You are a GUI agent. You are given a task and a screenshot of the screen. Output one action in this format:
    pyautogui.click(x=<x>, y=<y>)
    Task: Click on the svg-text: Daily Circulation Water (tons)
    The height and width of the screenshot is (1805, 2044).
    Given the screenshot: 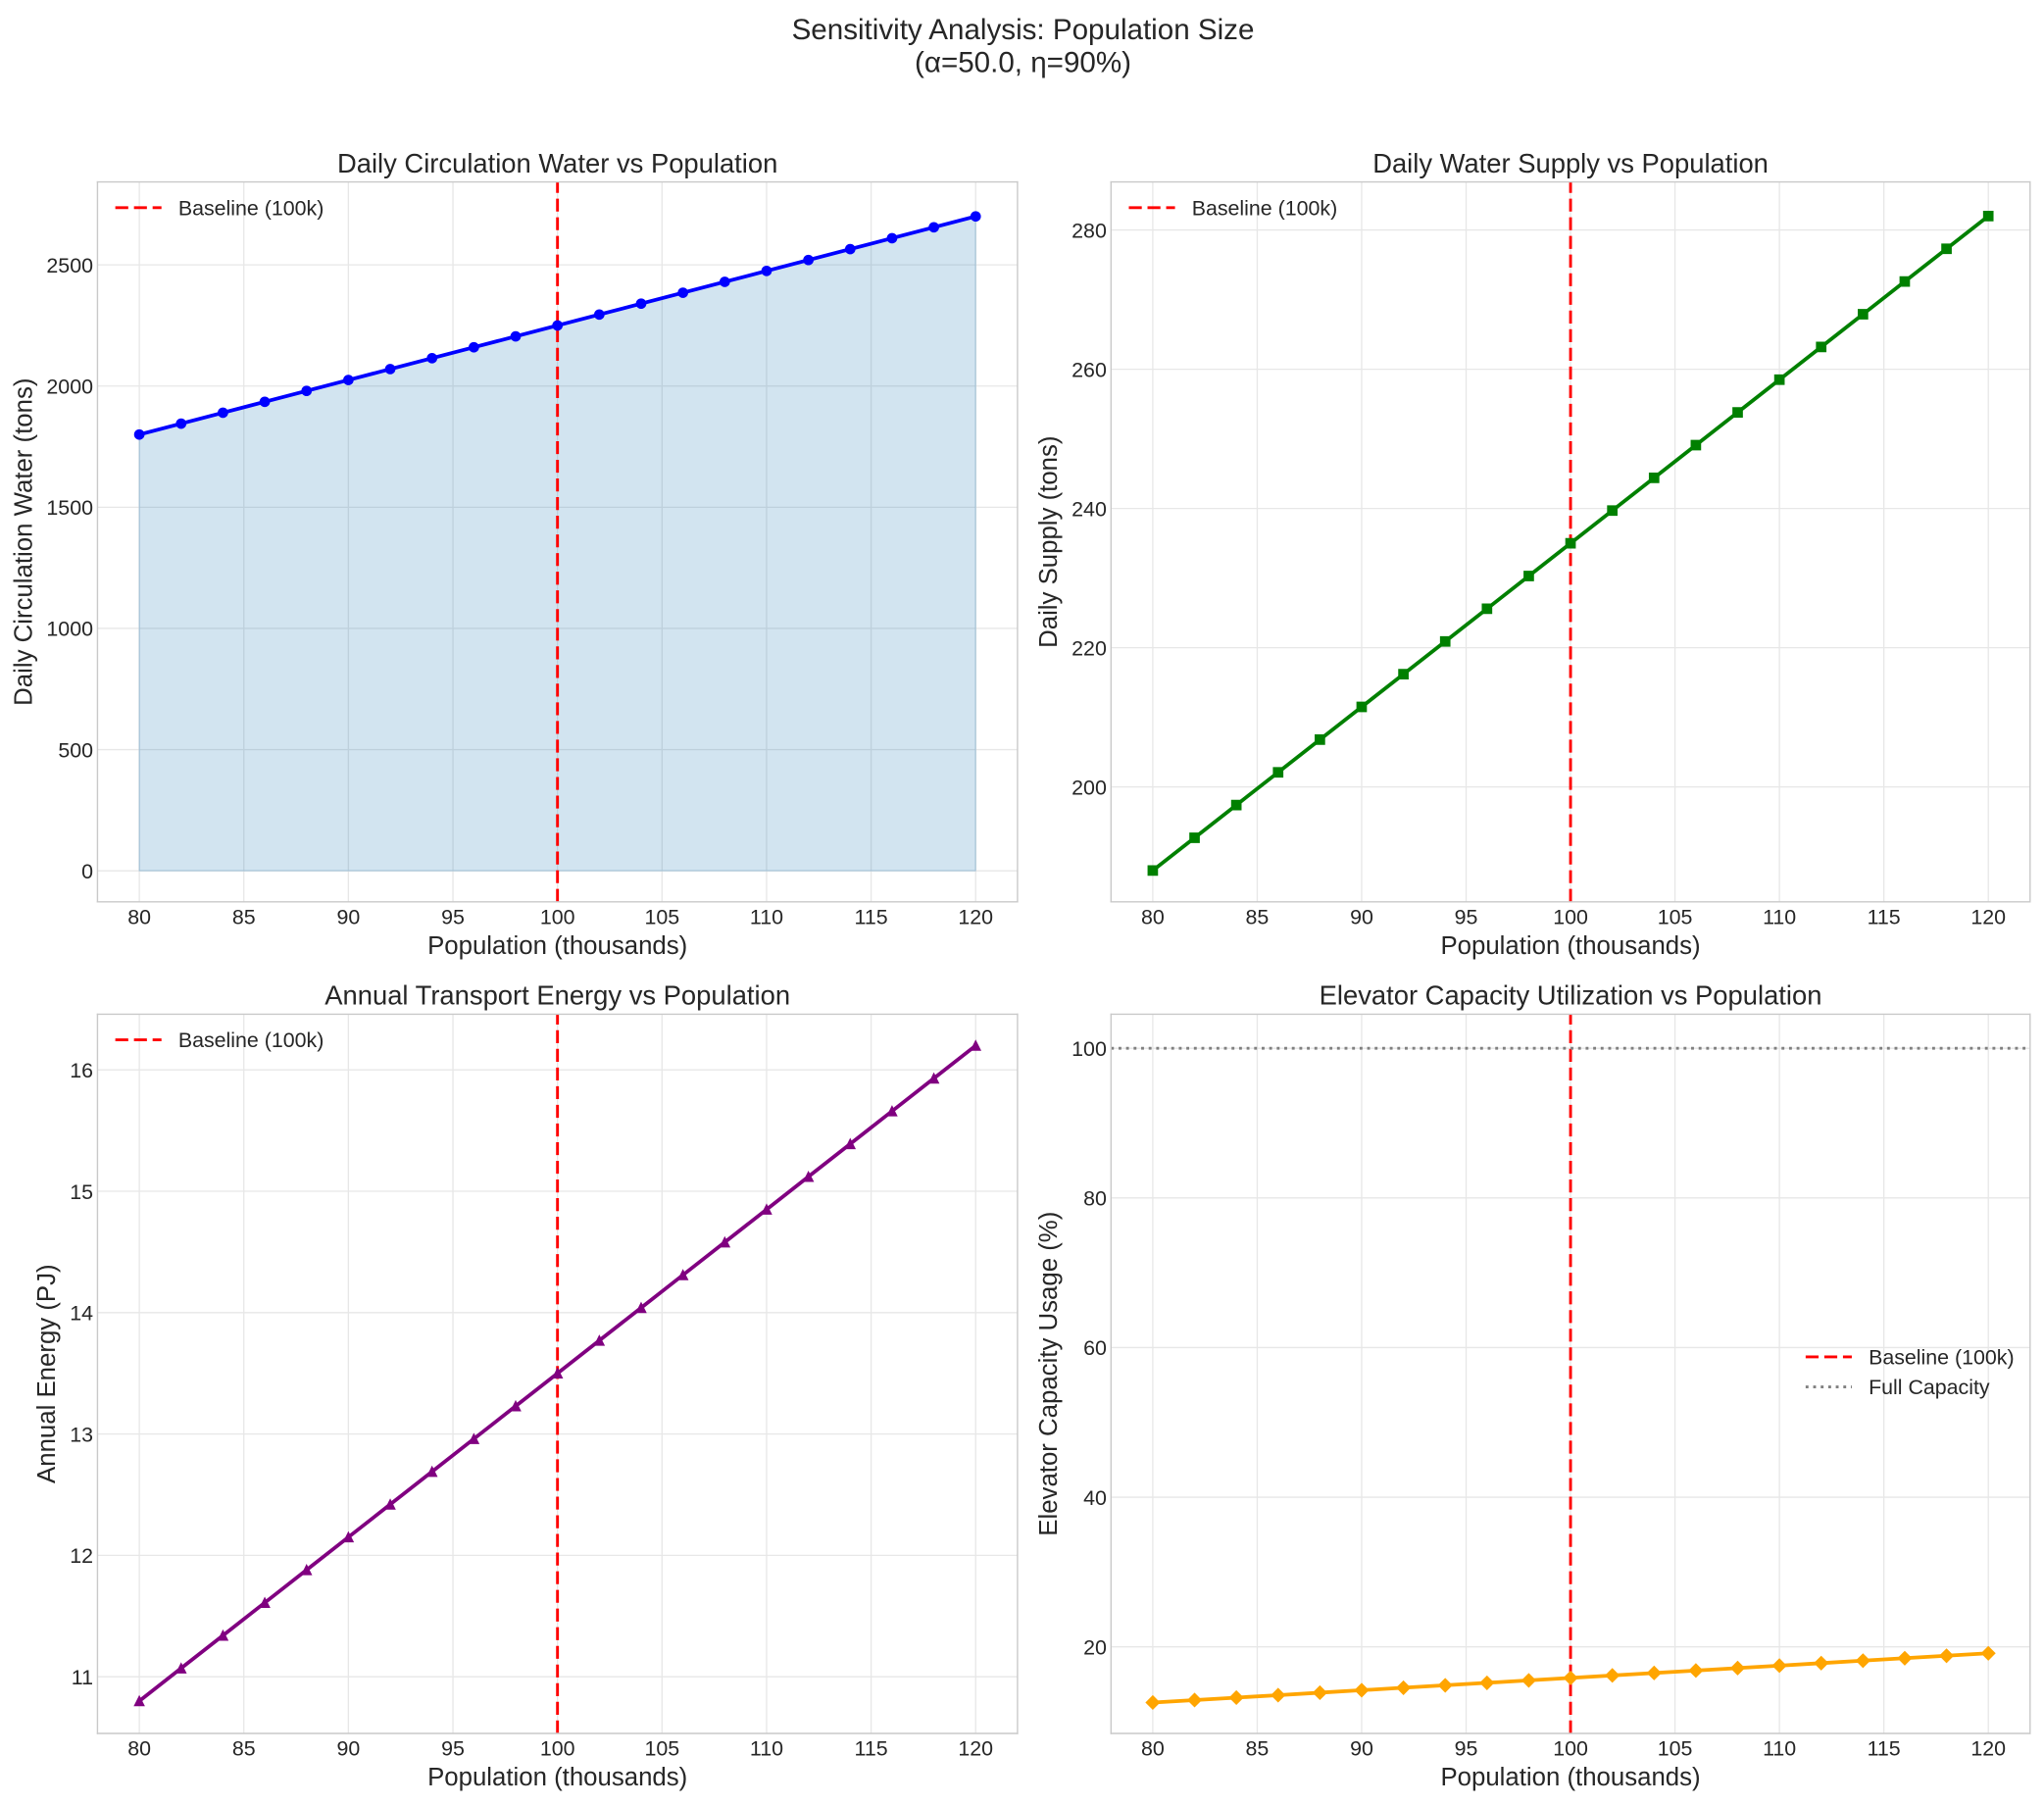 What is the action you would take?
    pyautogui.click(x=23, y=542)
    